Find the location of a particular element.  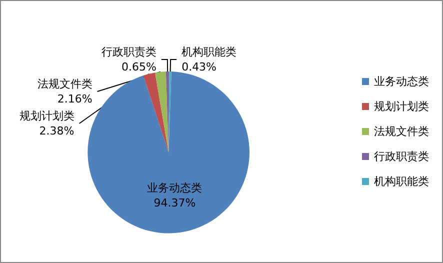

legend-label: 法规文件类 is located at coordinates (401, 131).